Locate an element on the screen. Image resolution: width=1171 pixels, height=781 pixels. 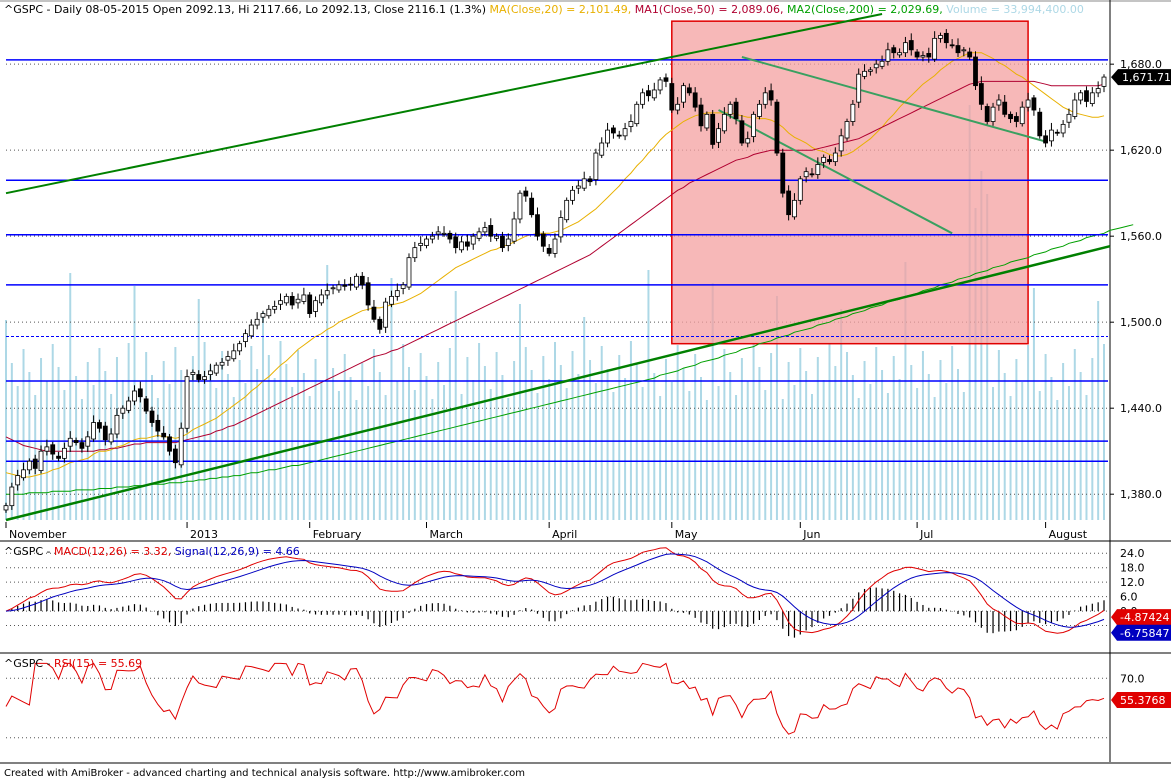
trend-line is located at coordinates (893, 99).